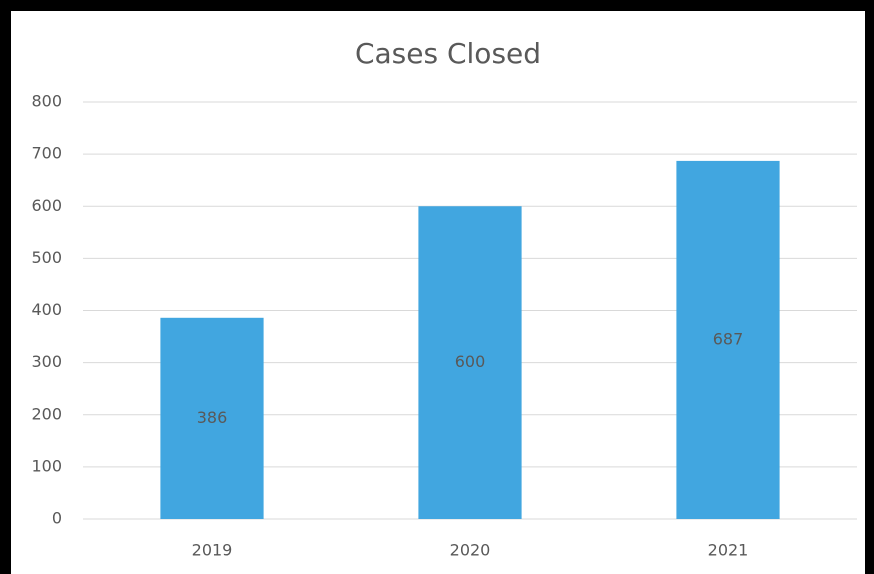 The width and height of the screenshot is (874, 574). What do you see at coordinates (46, 361) in the screenshot?
I see `y-tick-label: 300` at bounding box center [46, 361].